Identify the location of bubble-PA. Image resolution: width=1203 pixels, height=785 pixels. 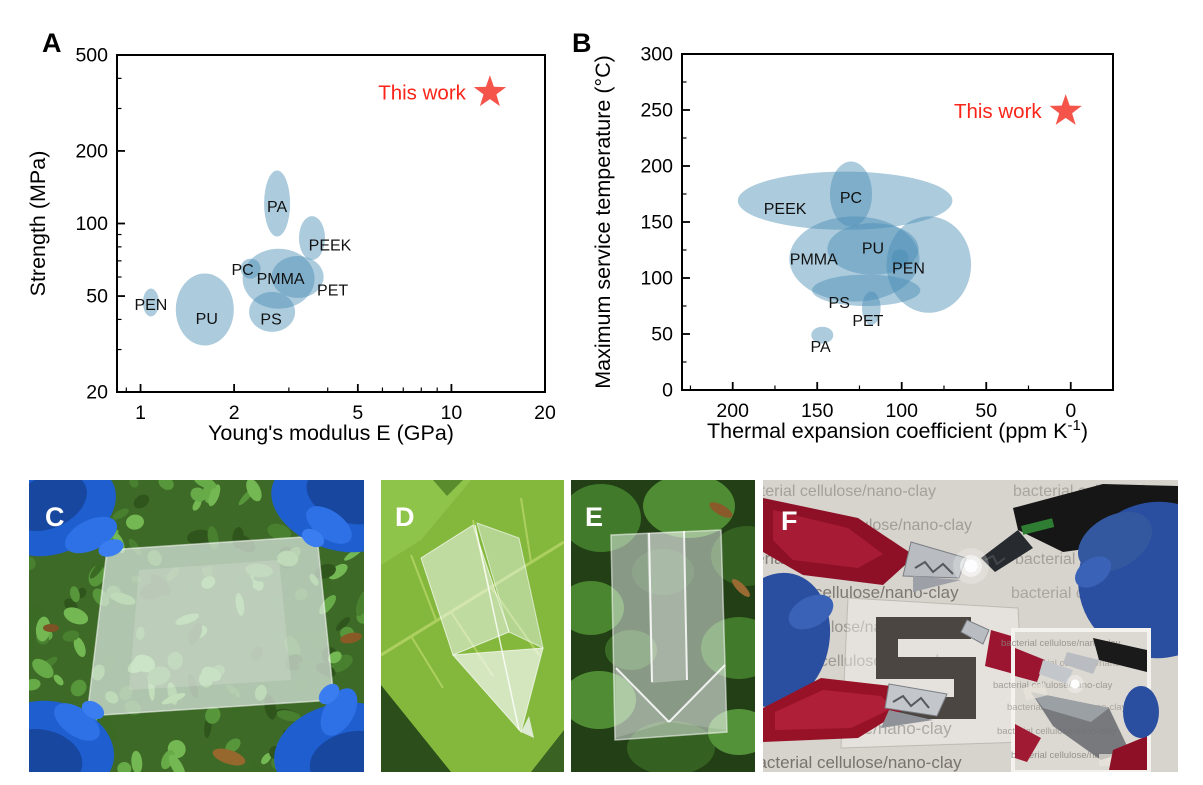
(822, 335).